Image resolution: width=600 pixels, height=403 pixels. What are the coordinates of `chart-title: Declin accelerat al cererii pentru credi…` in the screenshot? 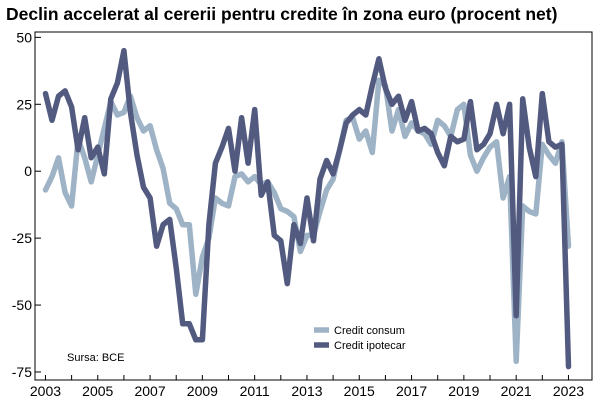 It's located at (282, 14).